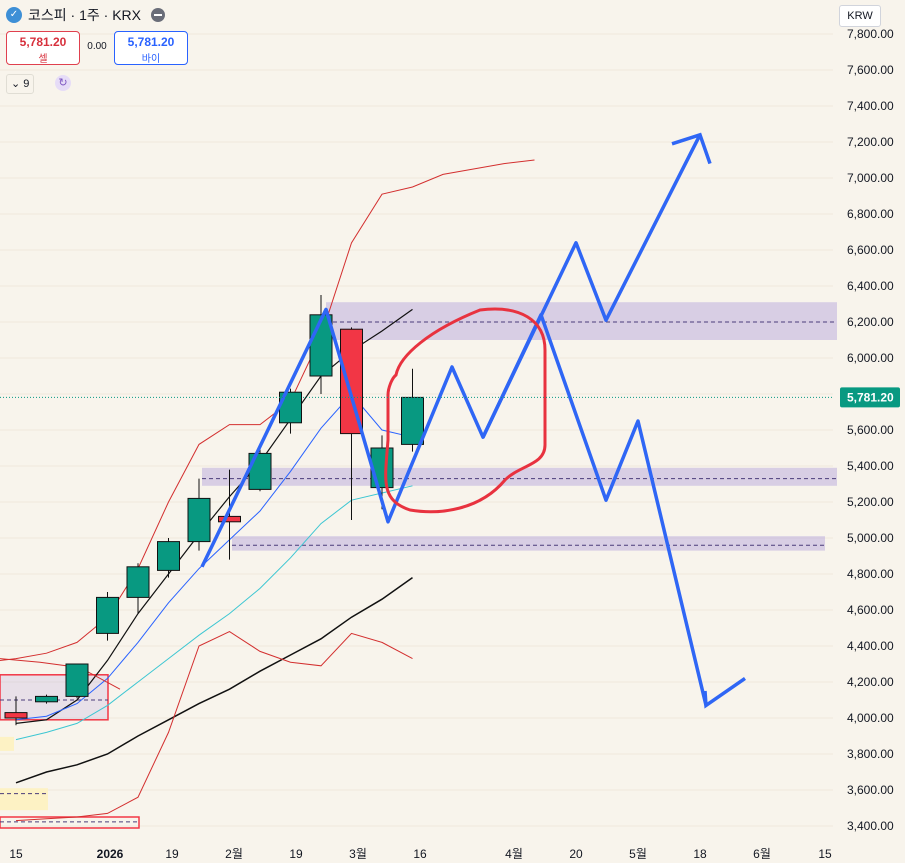 Image resolution: width=905 pixels, height=863 pixels. I want to click on price-tick-label: 3,800.00, so click(870, 754).